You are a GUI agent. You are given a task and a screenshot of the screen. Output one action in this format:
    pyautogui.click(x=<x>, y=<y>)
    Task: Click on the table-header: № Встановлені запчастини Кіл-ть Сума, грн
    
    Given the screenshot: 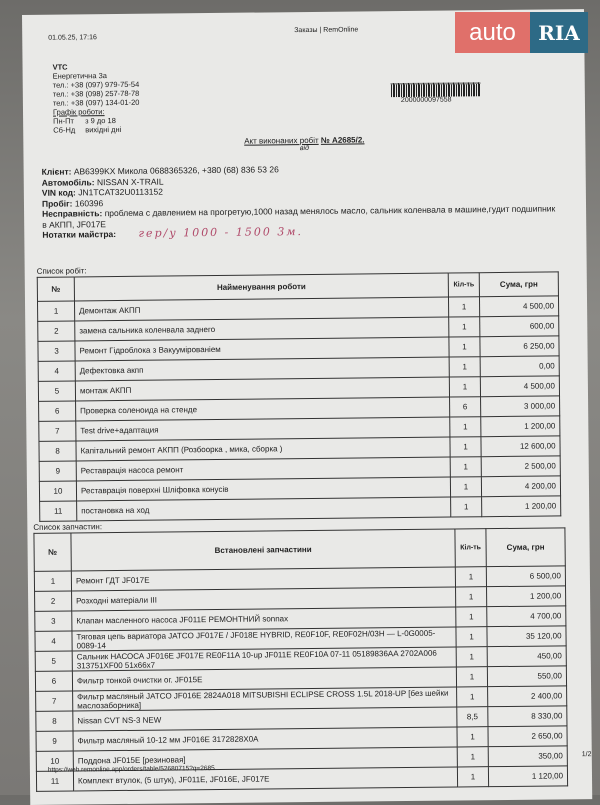 What is the action you would take?
    pyautogui.click(x=299, y=549)
    